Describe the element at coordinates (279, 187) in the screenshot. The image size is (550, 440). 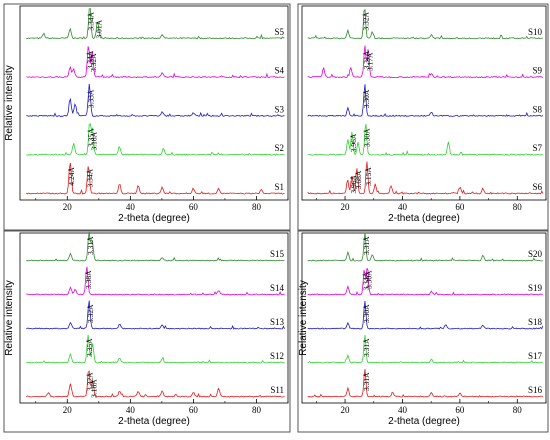
I see `series-name-S1: S1` at that location.